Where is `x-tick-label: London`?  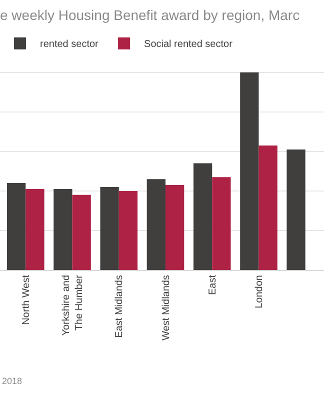 x-tick-label: London is located at coordinates (259, 291).